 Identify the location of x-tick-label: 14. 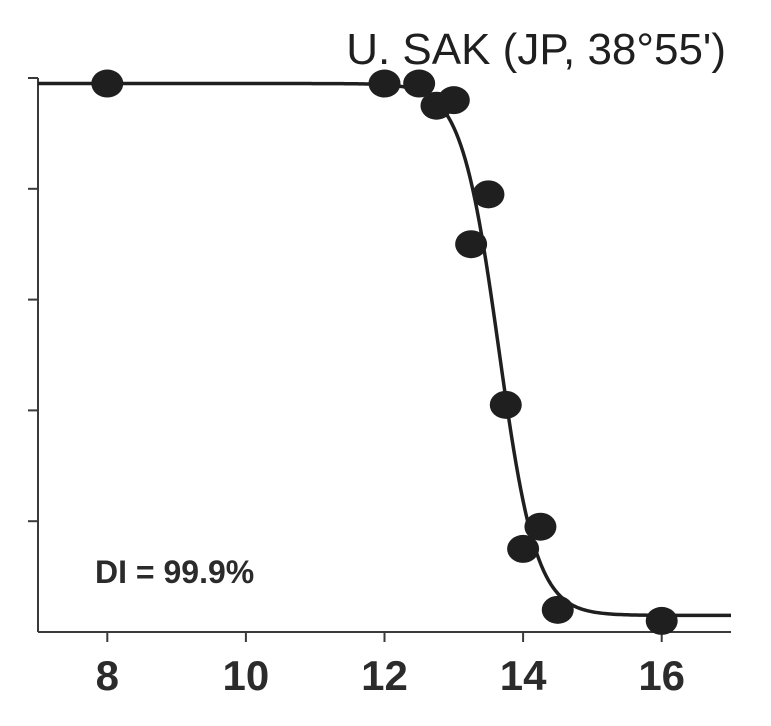
(523, 675).